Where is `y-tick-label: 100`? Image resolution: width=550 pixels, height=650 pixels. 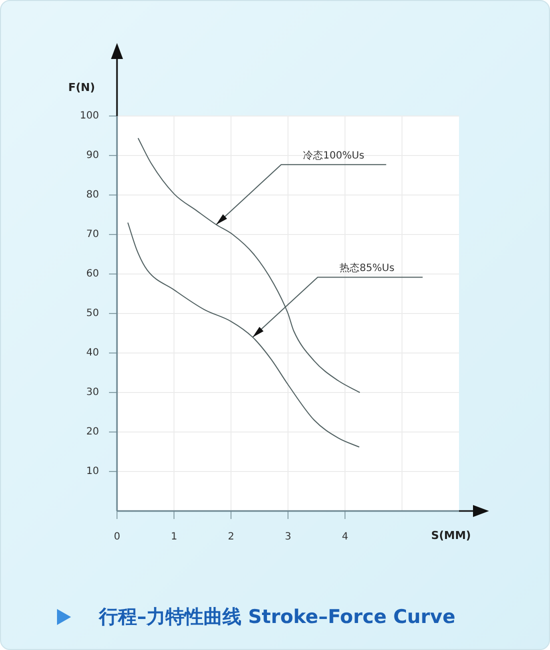
y-tick-label: 100 is located at coordinates (89, 116).